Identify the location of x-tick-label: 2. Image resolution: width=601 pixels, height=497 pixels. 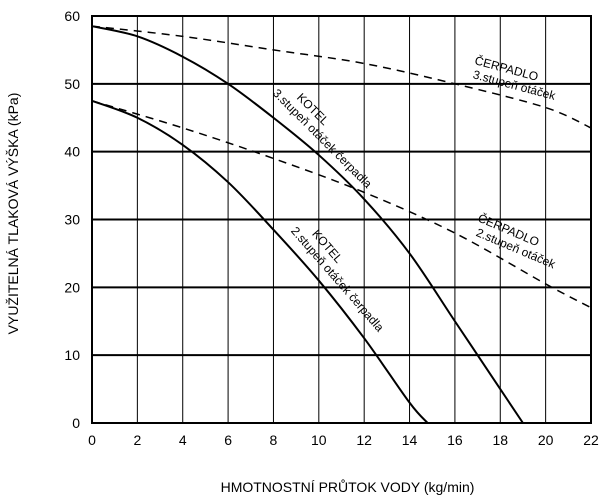
(137, 440).